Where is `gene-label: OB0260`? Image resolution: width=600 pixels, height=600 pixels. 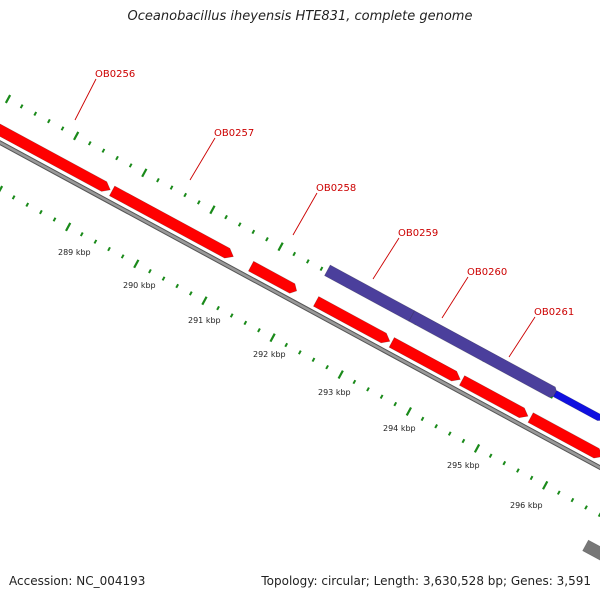 gene-label: OB0260 is located at coordinates (487, 272).